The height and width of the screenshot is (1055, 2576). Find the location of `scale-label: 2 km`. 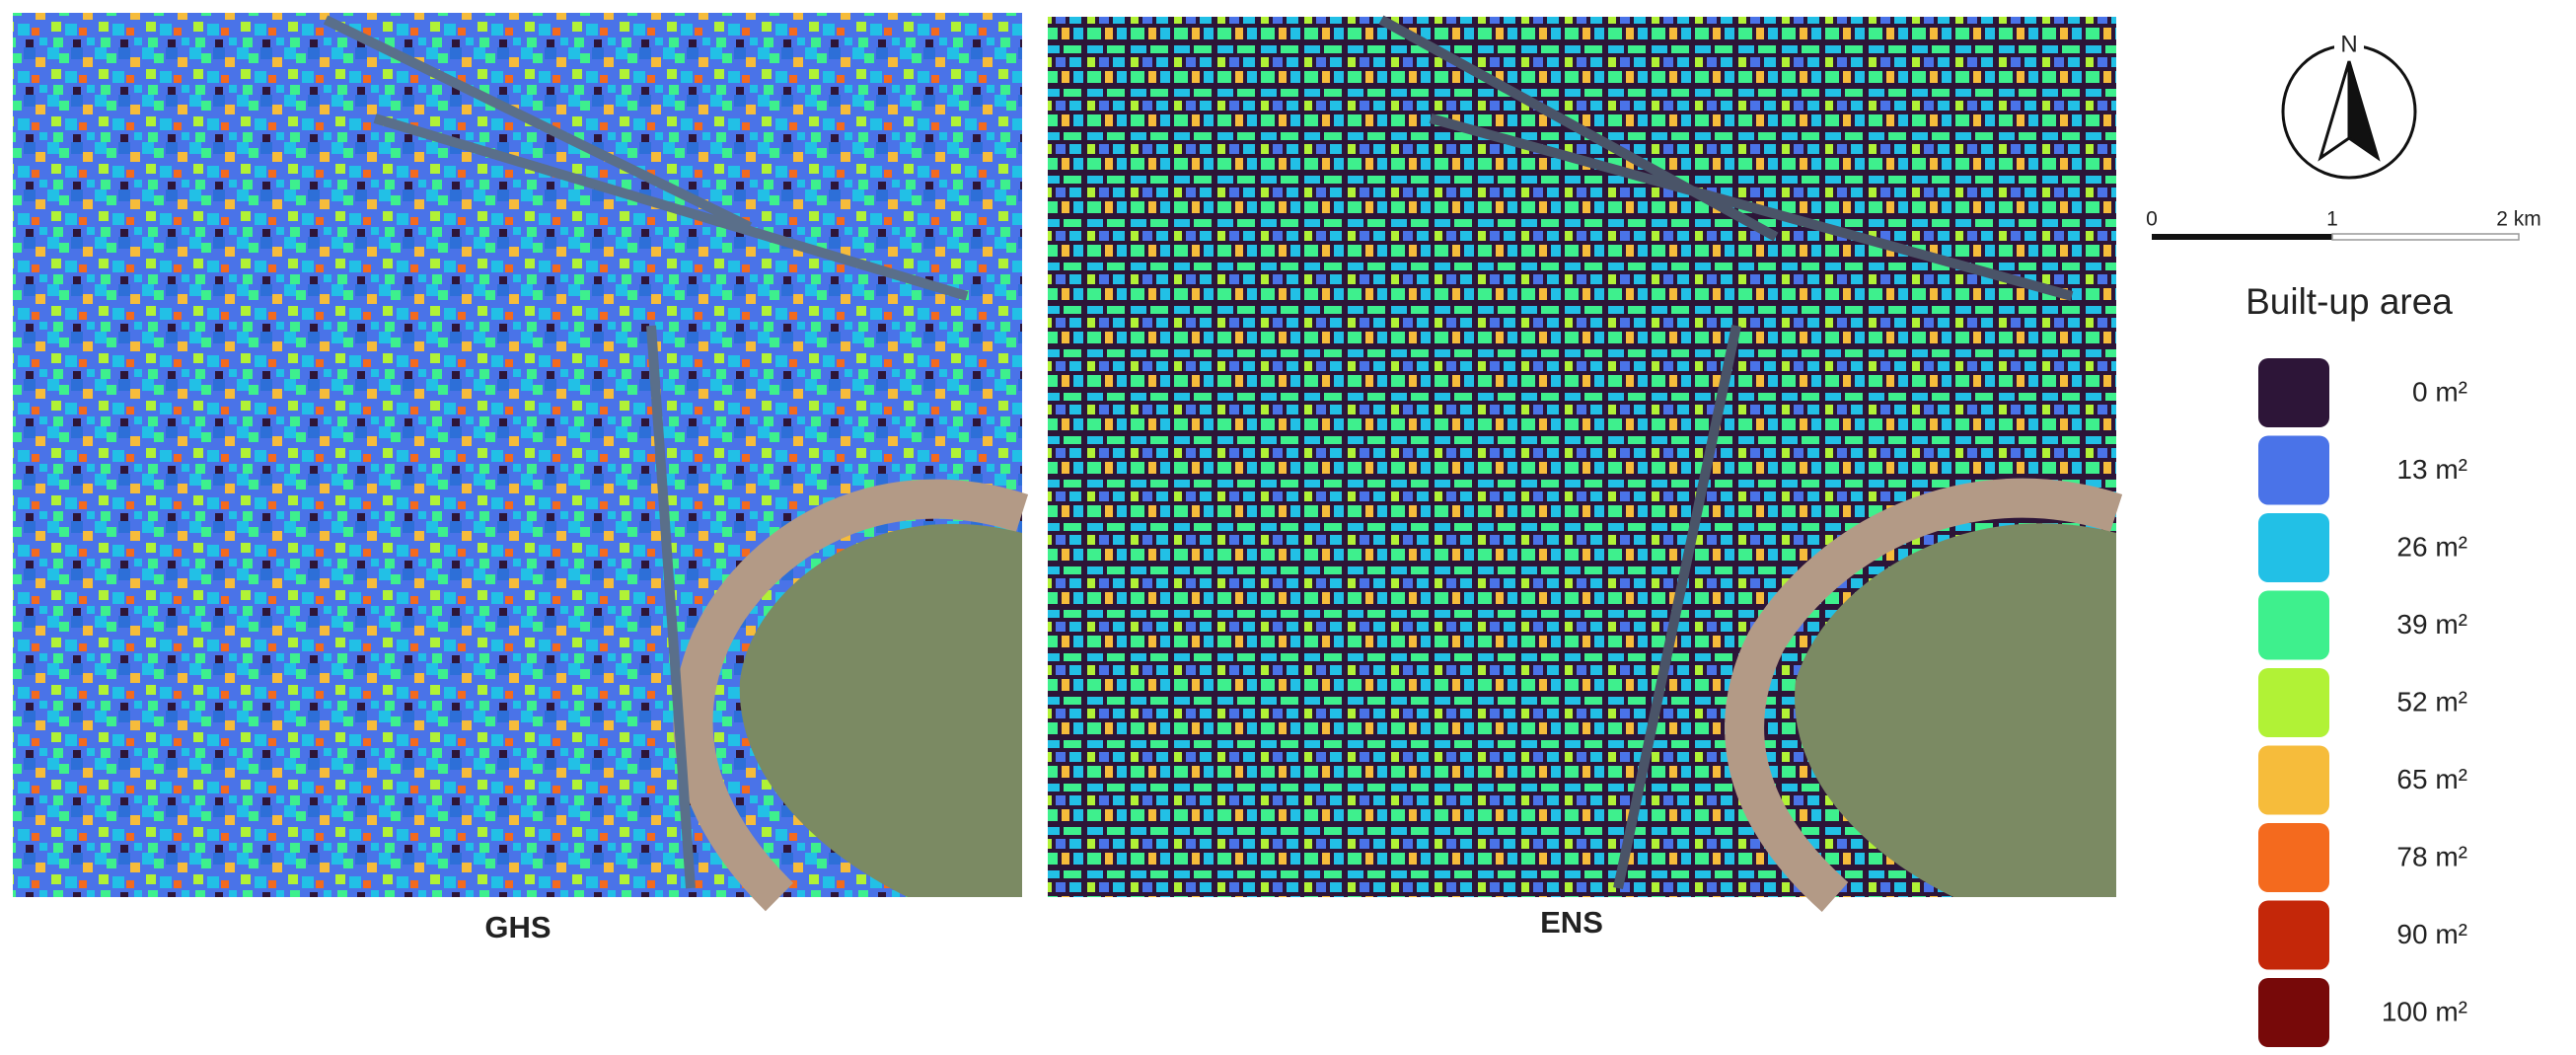

scale-label: 2 km is located at coordinates (2518, 219).